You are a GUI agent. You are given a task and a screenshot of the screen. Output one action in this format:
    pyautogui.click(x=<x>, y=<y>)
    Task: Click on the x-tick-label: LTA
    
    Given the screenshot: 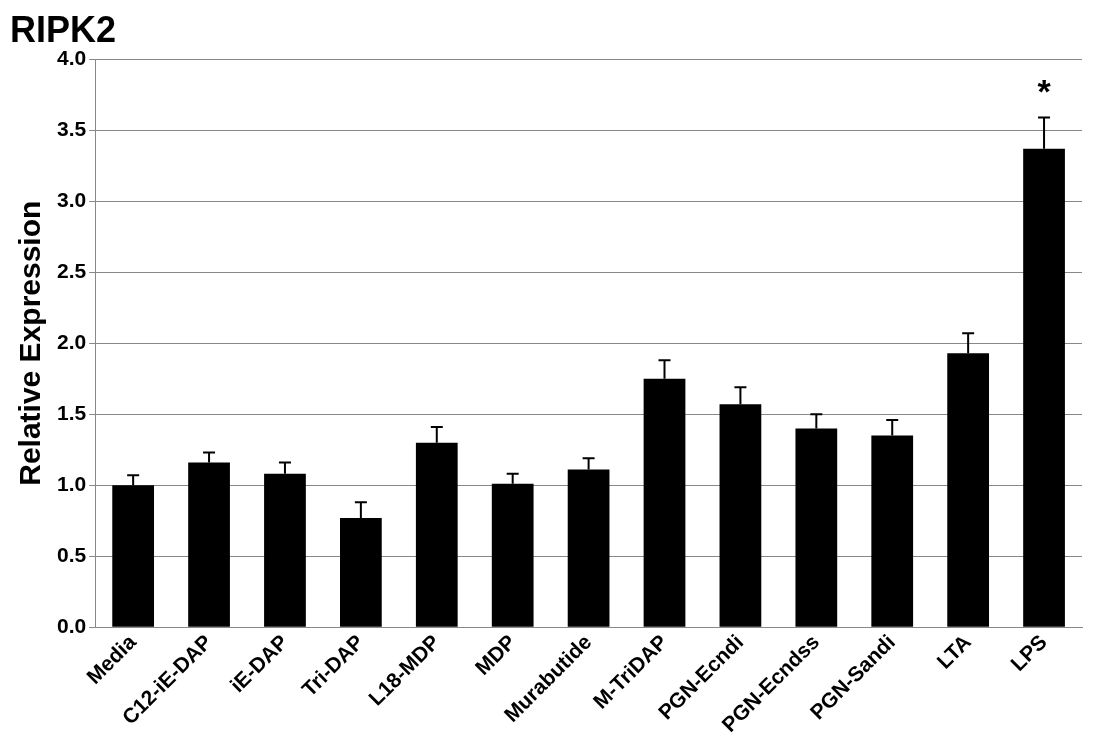 What is the action you would take?
    pyautogui.click(x=954, y=651)
    